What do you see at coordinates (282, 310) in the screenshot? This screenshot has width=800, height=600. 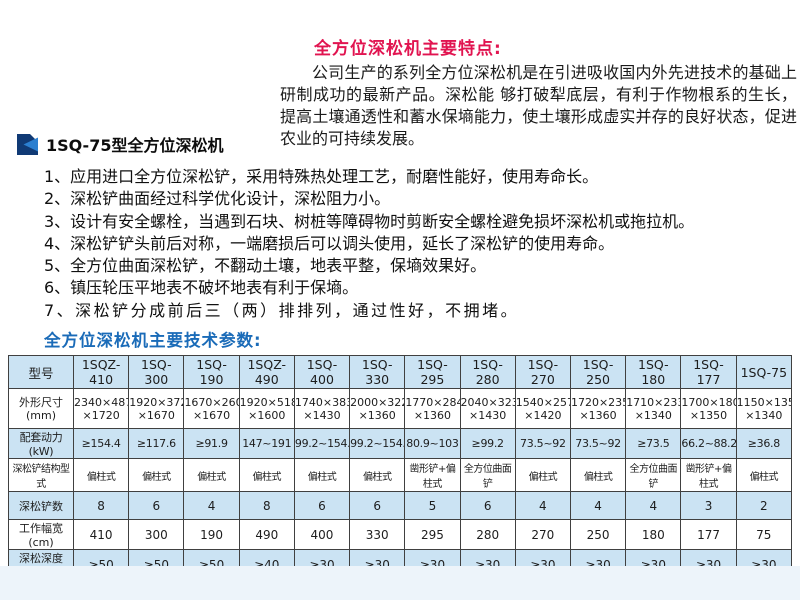 I see `feature-item: 7、深松铲分成前后三（两）排排列，通过性好，不拥堵。` at bounding box center [282, 310].